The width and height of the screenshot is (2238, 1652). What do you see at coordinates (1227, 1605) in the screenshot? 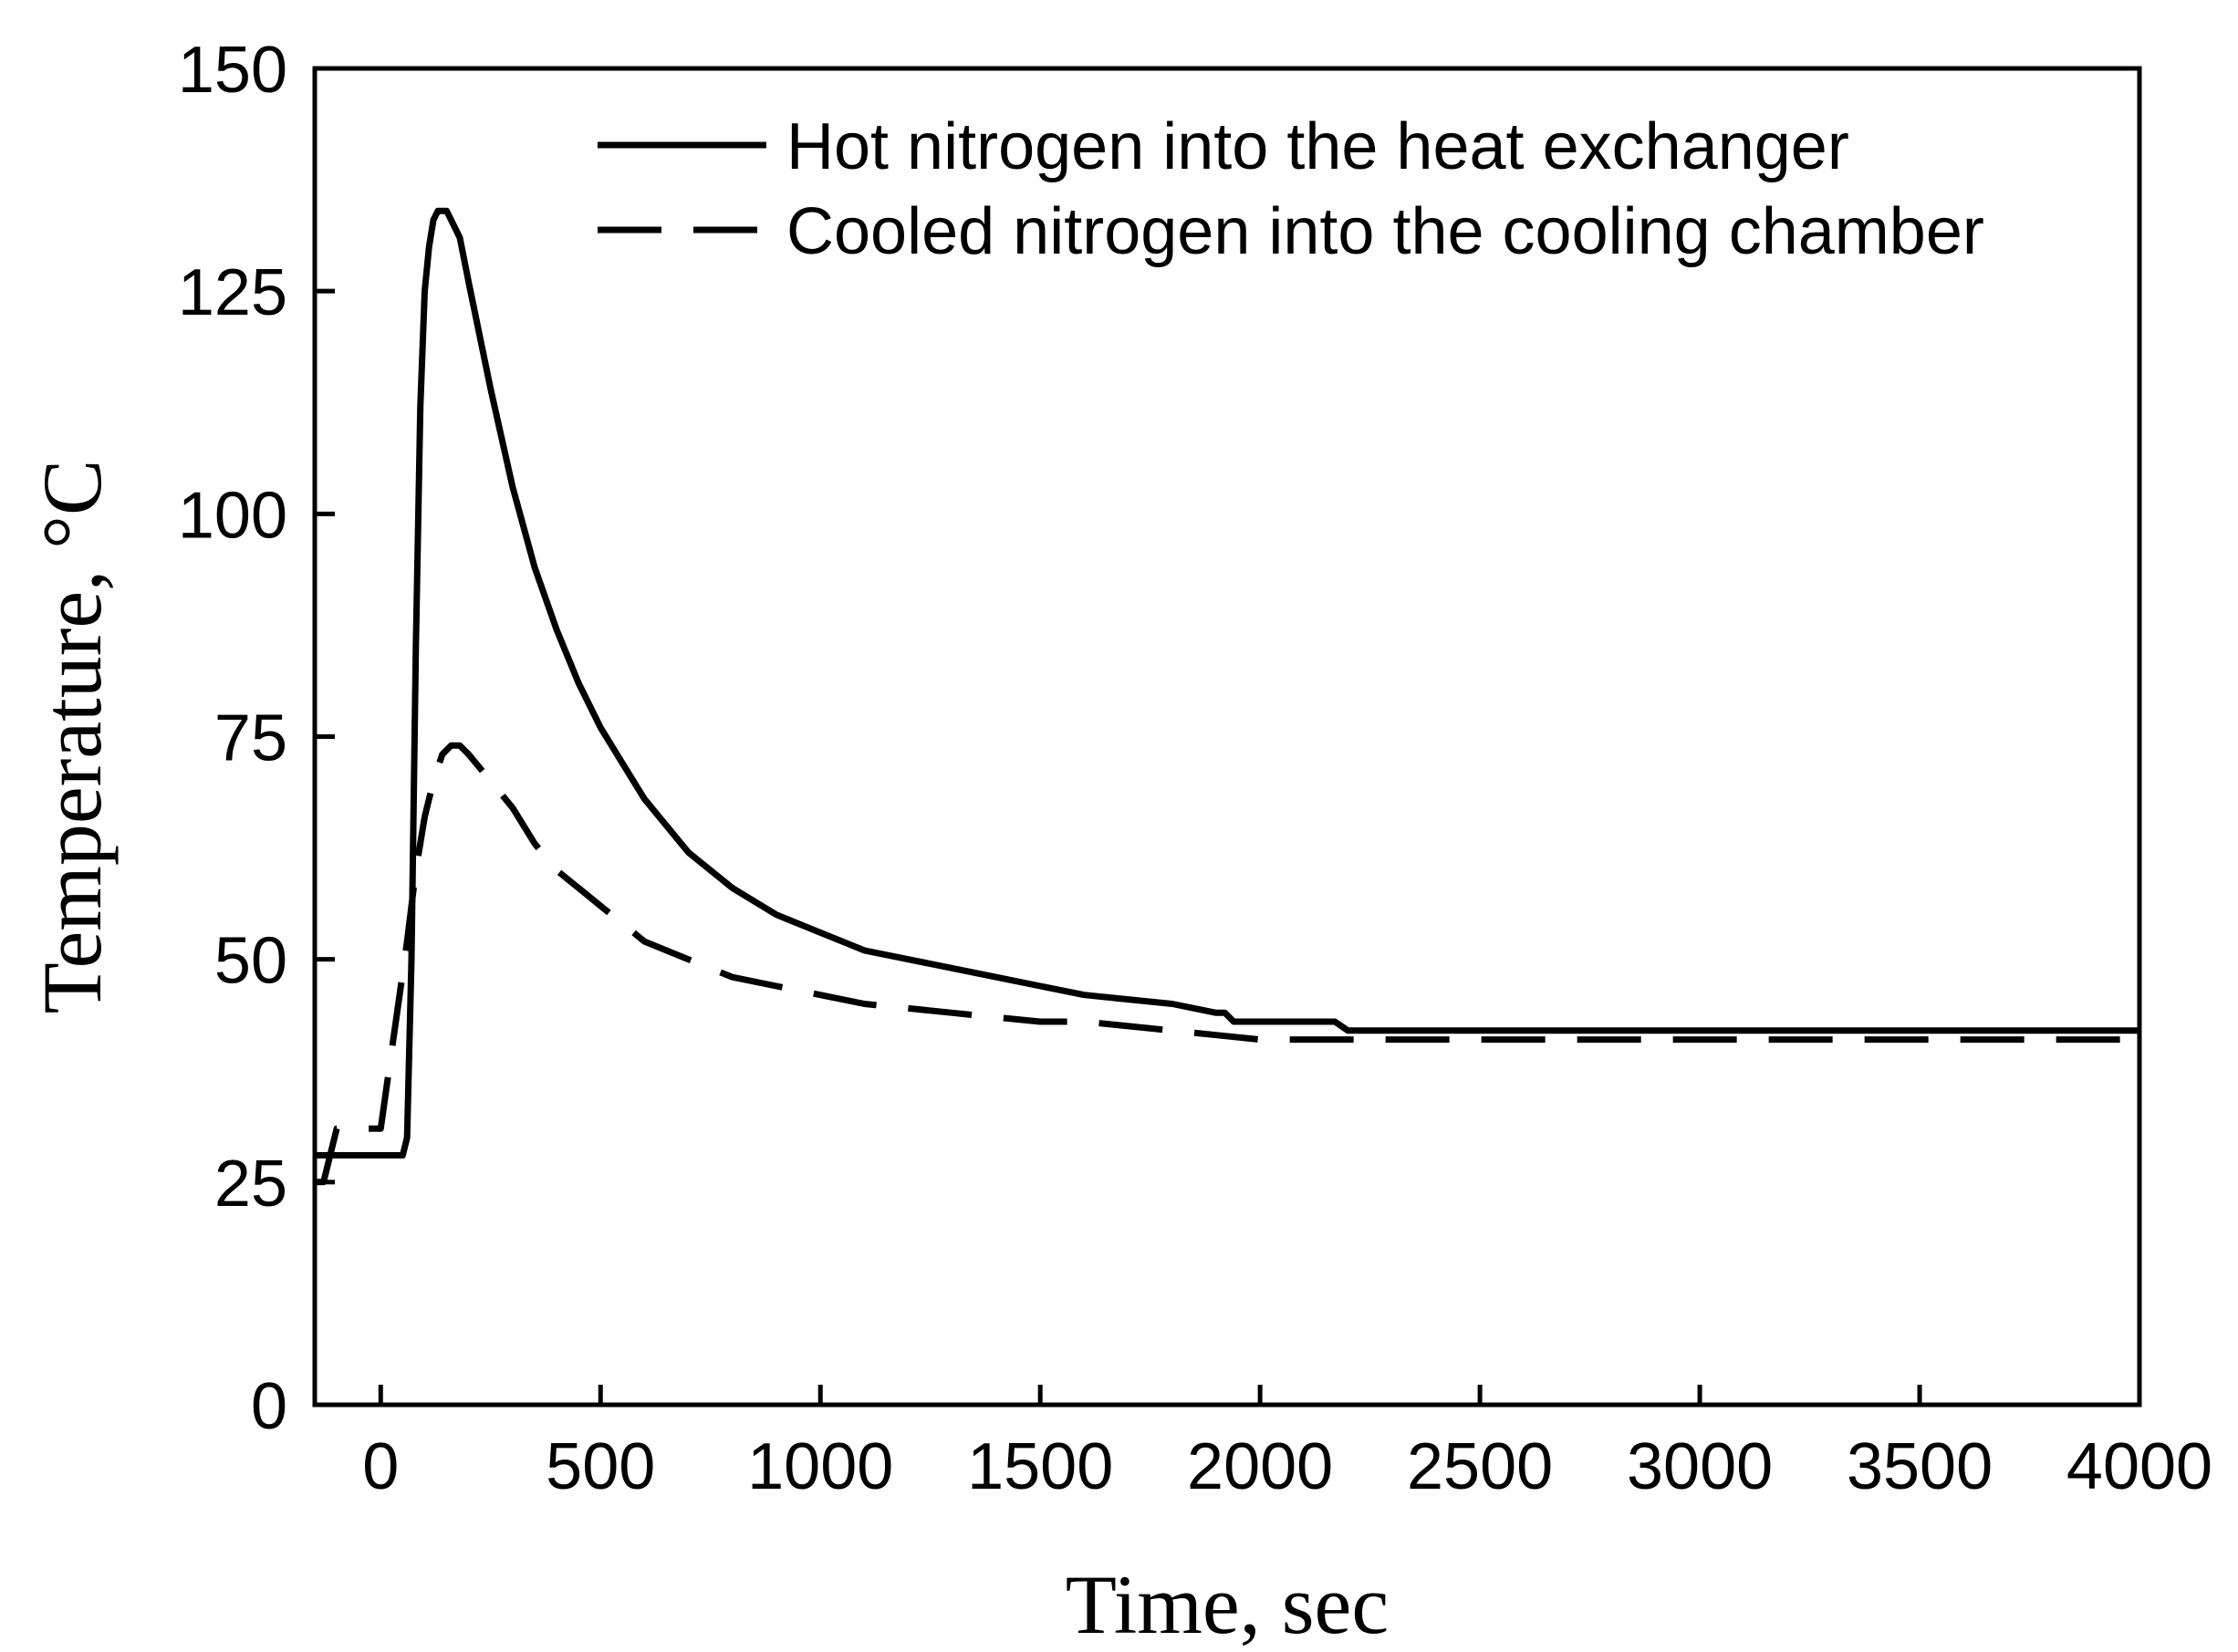
I see `x-axis-title: Time, sec` at bounding box center [1227, 1605].